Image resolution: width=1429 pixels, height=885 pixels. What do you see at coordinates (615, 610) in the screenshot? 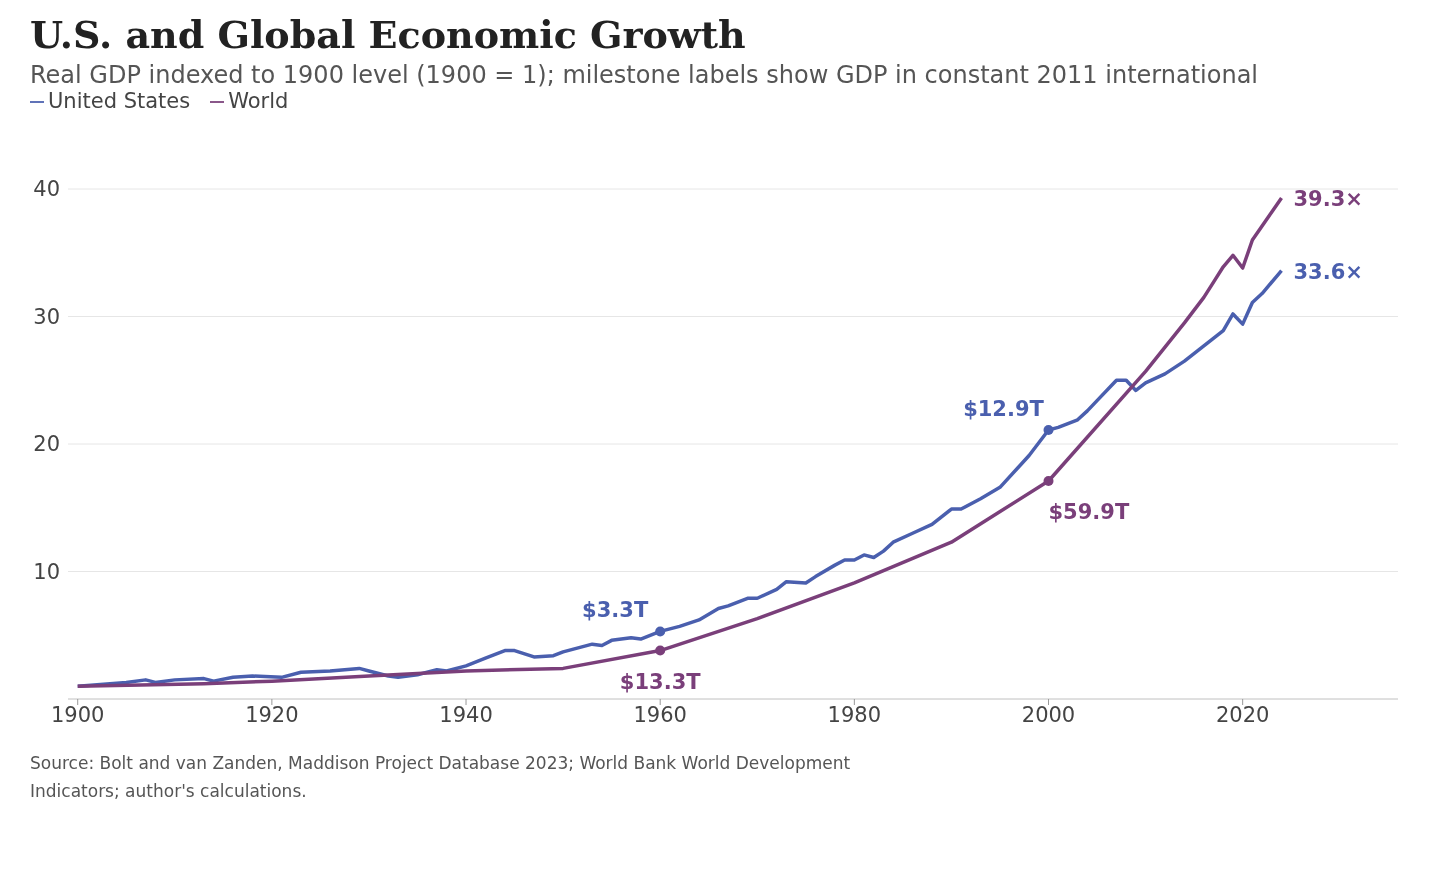
I see `annotation: $3.3T` at bounding box center [615, 610].